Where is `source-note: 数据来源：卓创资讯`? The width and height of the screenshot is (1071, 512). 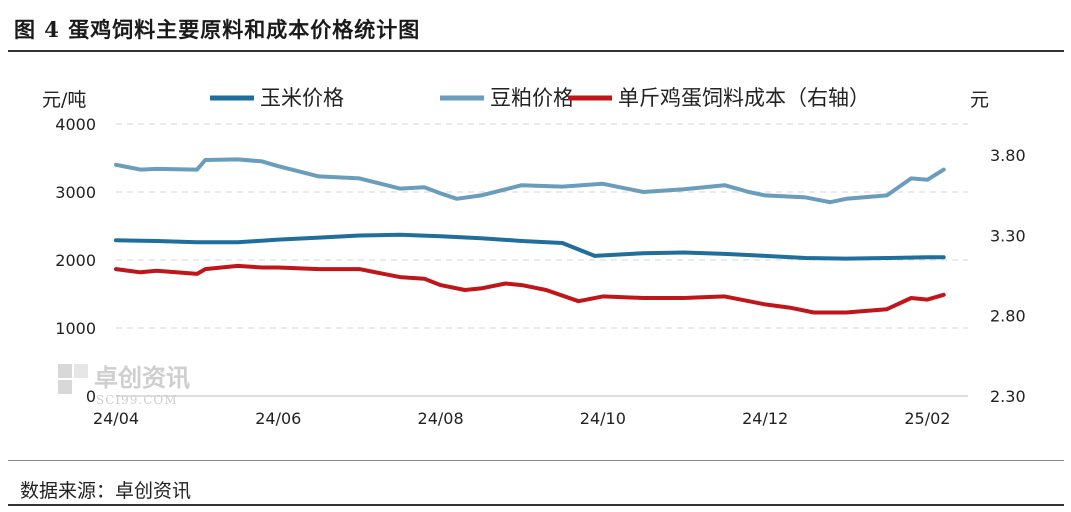
source-note: 数据来源：卓创资讯 is located at coordinates (106, 491).